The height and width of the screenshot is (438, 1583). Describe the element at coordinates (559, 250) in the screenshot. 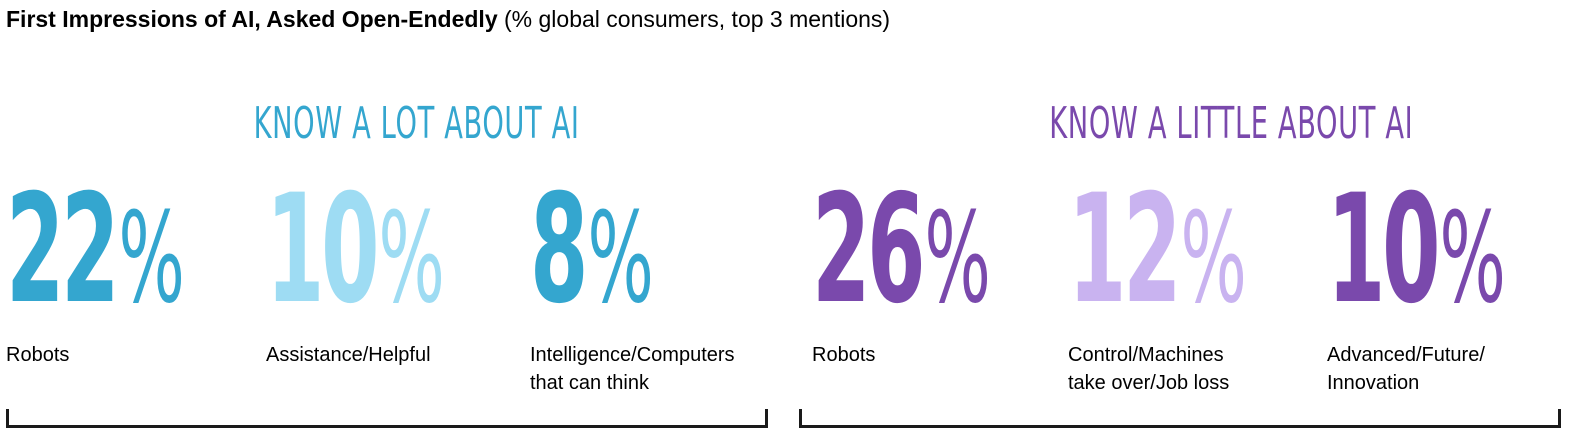

I see `stat-number: 8` at that location.